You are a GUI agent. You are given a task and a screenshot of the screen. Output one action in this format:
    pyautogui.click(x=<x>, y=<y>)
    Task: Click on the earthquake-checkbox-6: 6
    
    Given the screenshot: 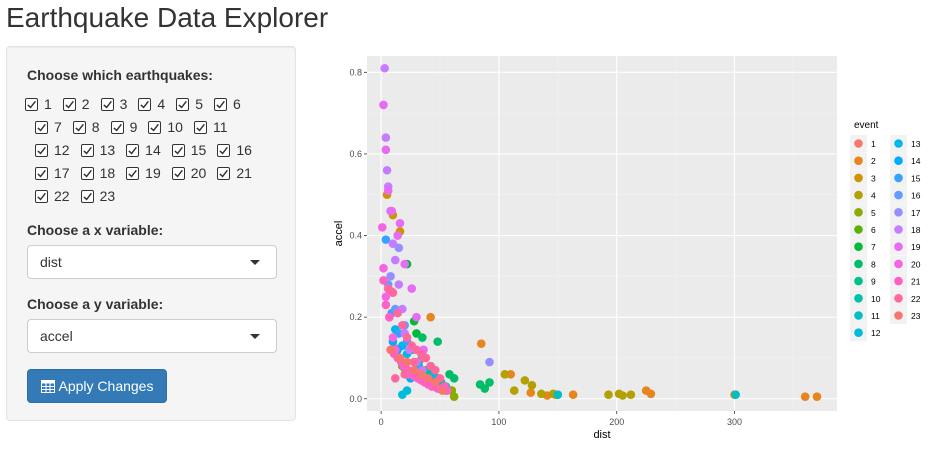 What is the action you would take?
    pyautogui.click(x=227, y=104)
    